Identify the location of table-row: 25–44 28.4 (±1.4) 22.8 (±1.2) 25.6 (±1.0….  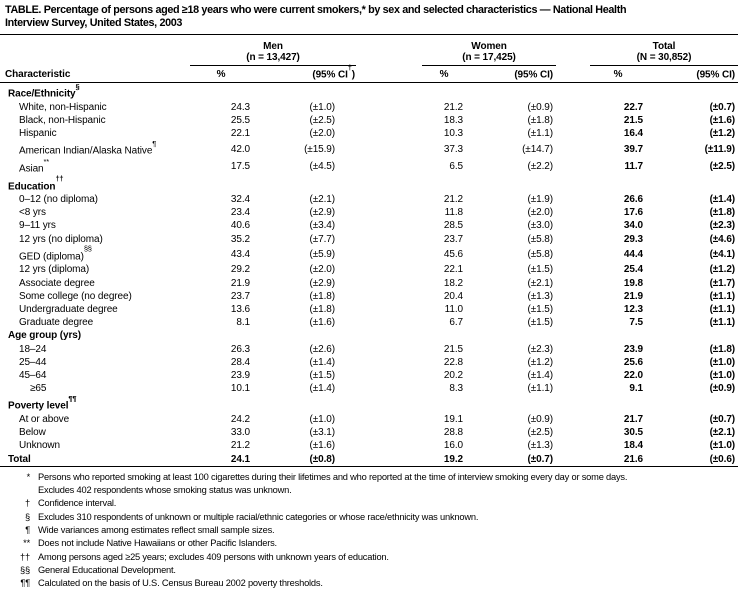
(369, 362).